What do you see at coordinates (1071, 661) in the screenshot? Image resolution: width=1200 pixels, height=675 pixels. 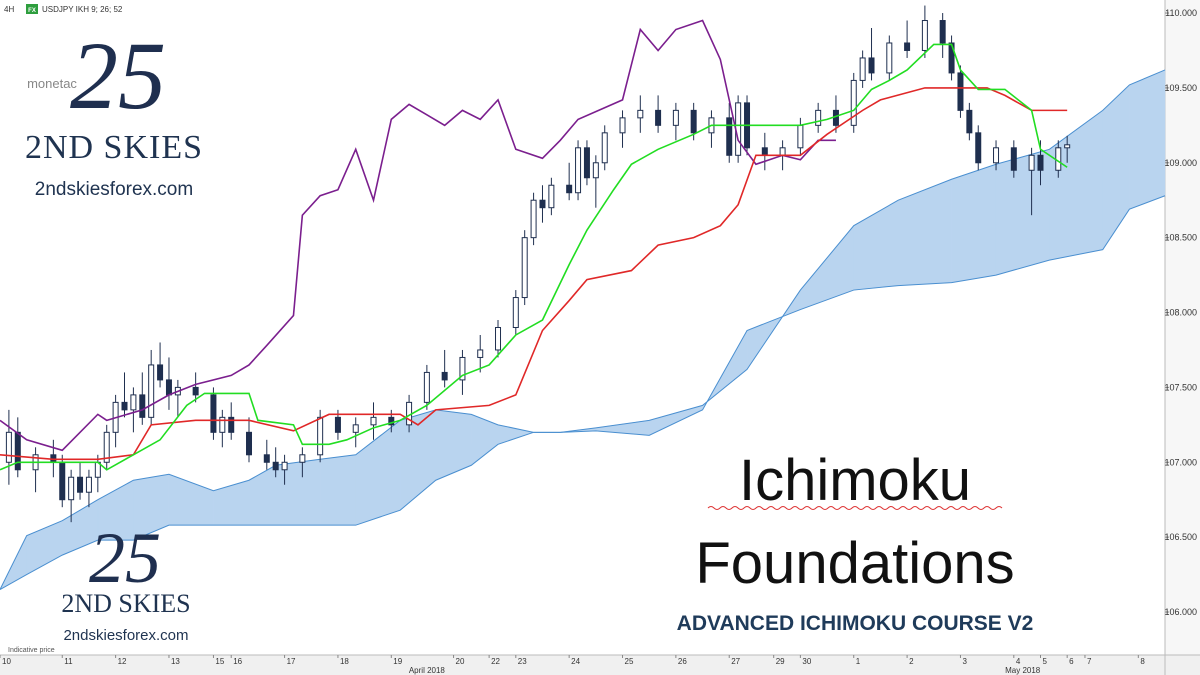 I see `x-tick-label: 6` at bounding box center [1071, 661].